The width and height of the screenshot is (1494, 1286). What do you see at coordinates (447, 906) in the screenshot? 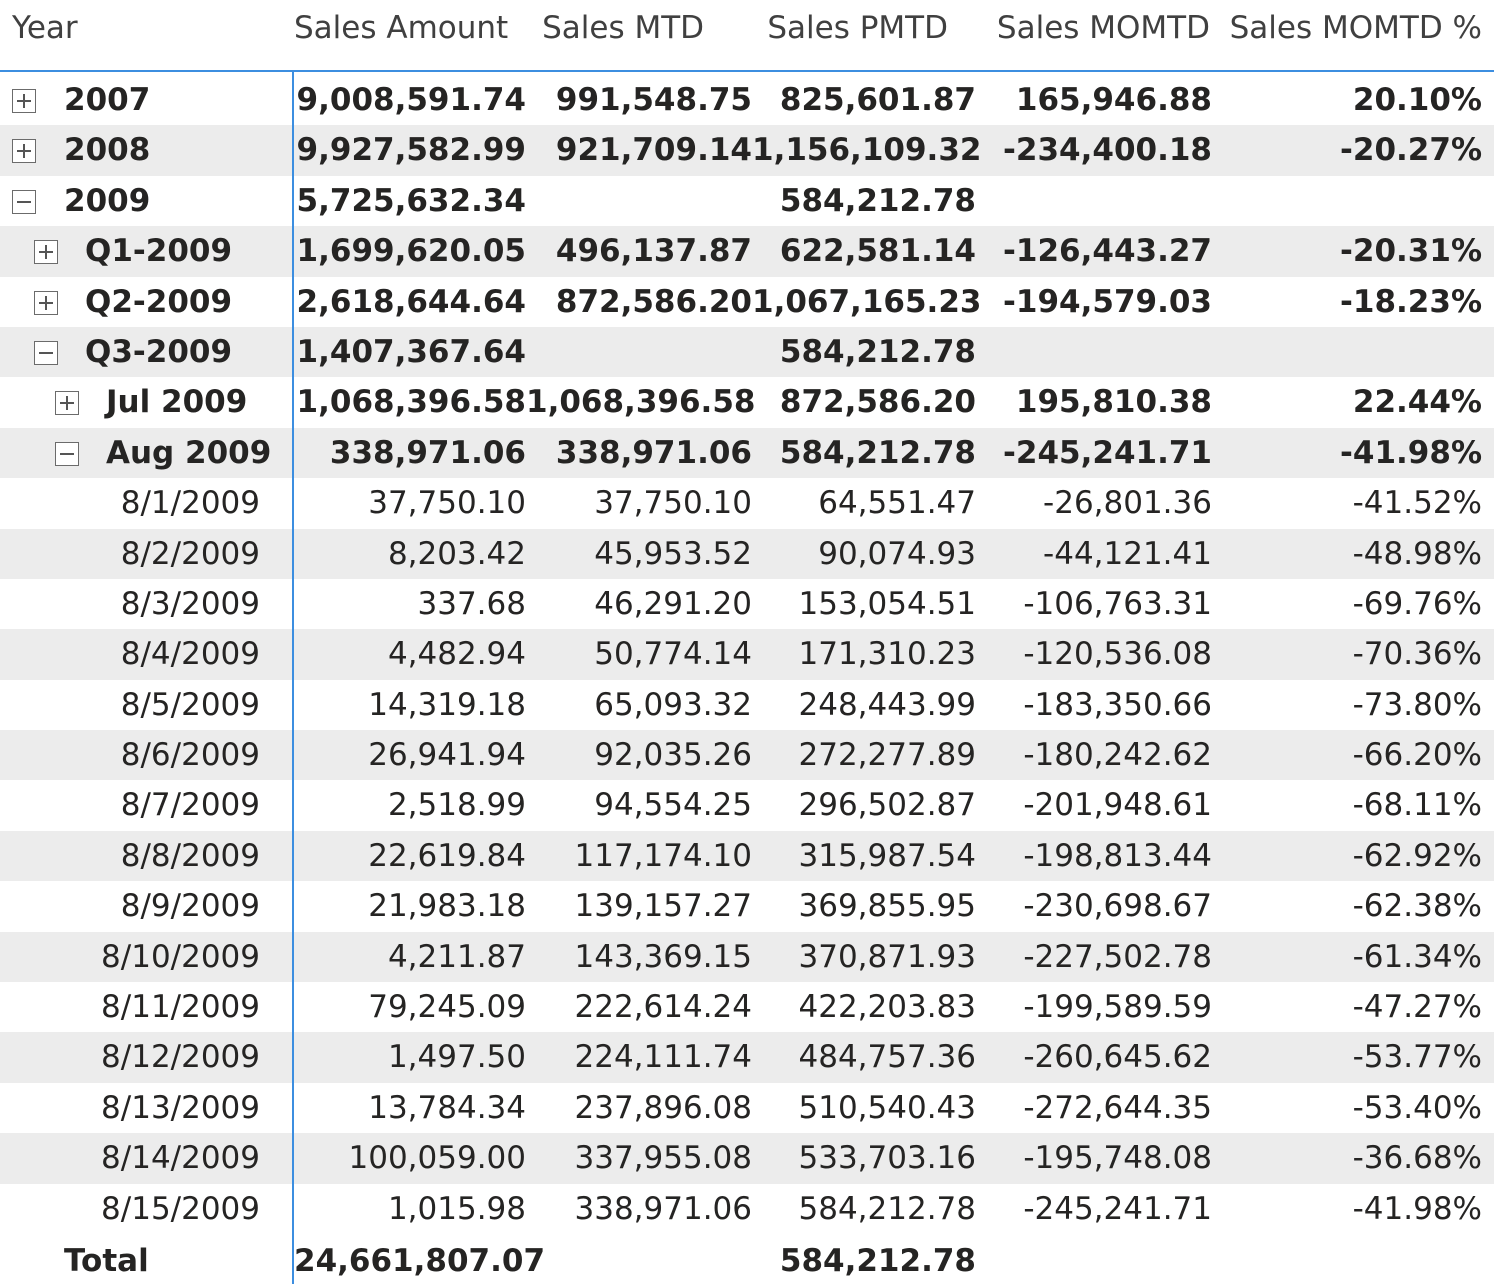
I see `cell-sales-amount: 21,983.18` at bounding box center [447, 906].